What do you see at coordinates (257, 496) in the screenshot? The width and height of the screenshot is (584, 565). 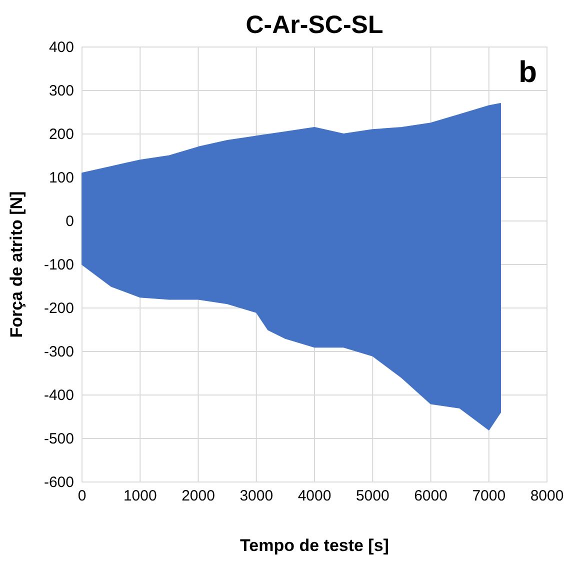 I see `x-tick-label: 3000` at bounding box center [257, 496].